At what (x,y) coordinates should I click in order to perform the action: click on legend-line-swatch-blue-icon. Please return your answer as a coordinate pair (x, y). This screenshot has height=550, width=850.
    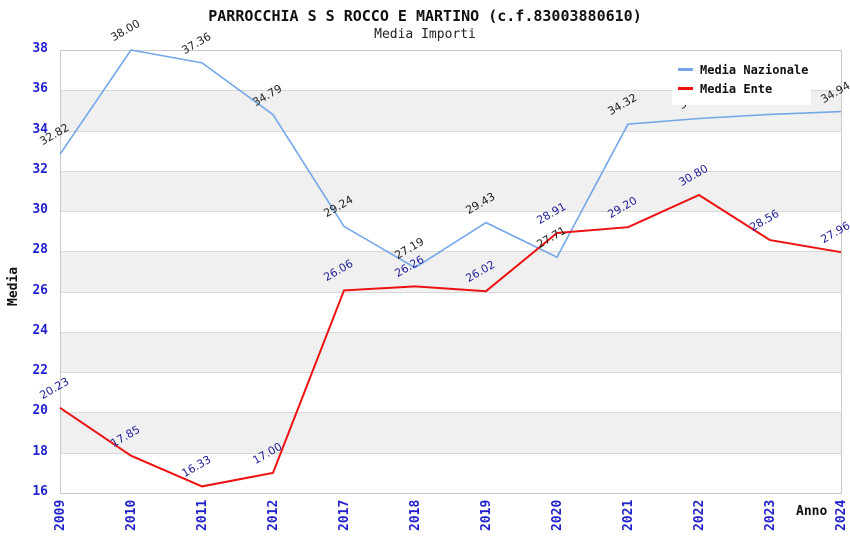
    Looking at the image, I should click on (685, 69).